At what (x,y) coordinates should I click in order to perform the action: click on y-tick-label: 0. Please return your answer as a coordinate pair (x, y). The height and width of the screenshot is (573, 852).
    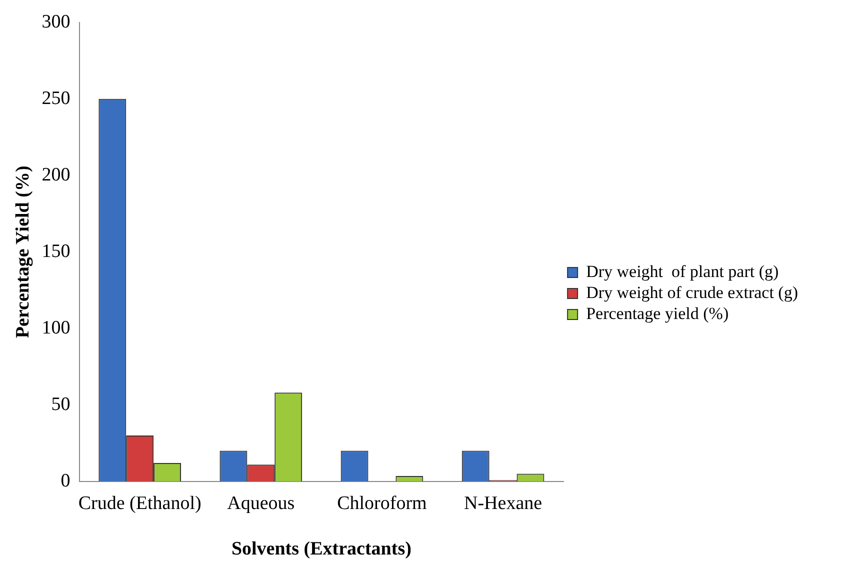
    Looking at the image, I should click on (65, 481).